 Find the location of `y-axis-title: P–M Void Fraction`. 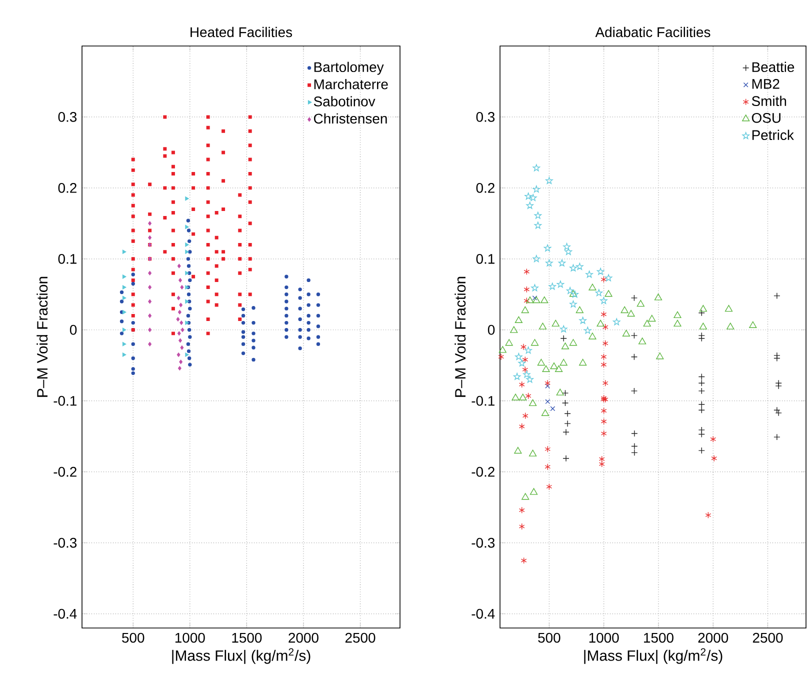

y-axis-title: P–M Void Fraction is located at coordinates (42, 336).